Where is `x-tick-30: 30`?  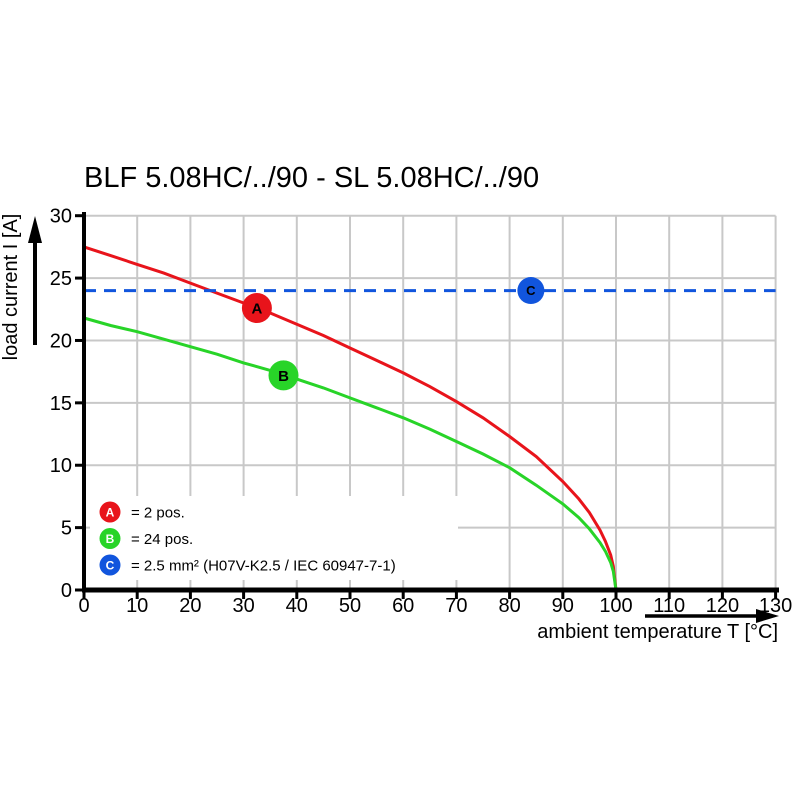 x-tick-30: 30 is located at coordinates (243, 606).